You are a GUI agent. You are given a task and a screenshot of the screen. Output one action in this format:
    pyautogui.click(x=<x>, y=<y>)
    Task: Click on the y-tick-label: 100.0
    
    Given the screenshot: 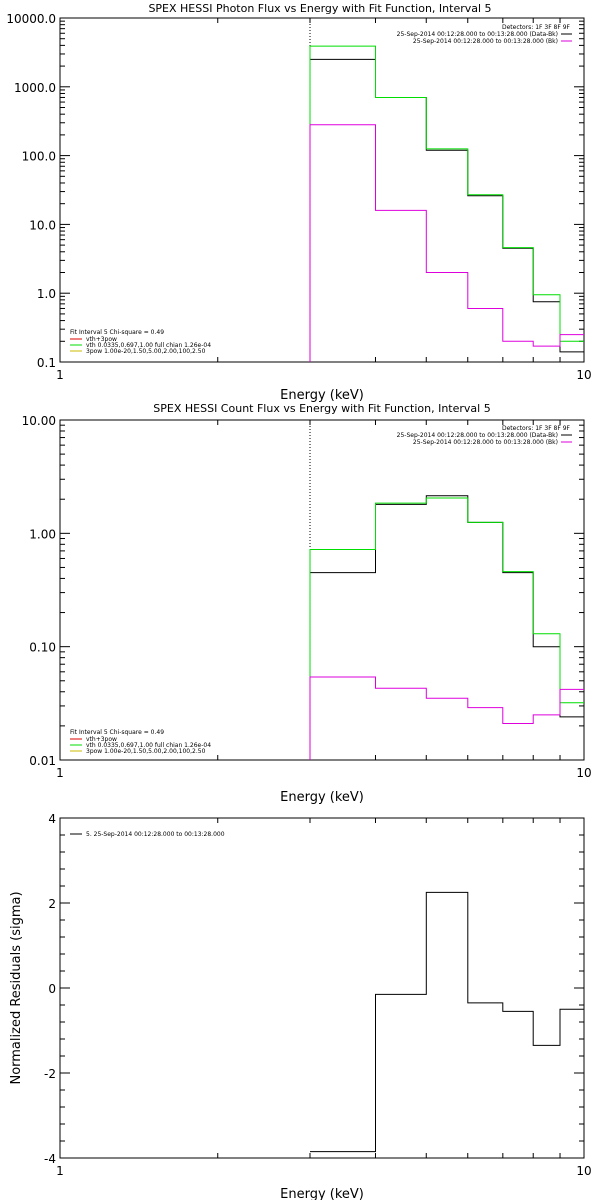 What is the action you would take?
    pyautogui.click(x=39, y=157)
    